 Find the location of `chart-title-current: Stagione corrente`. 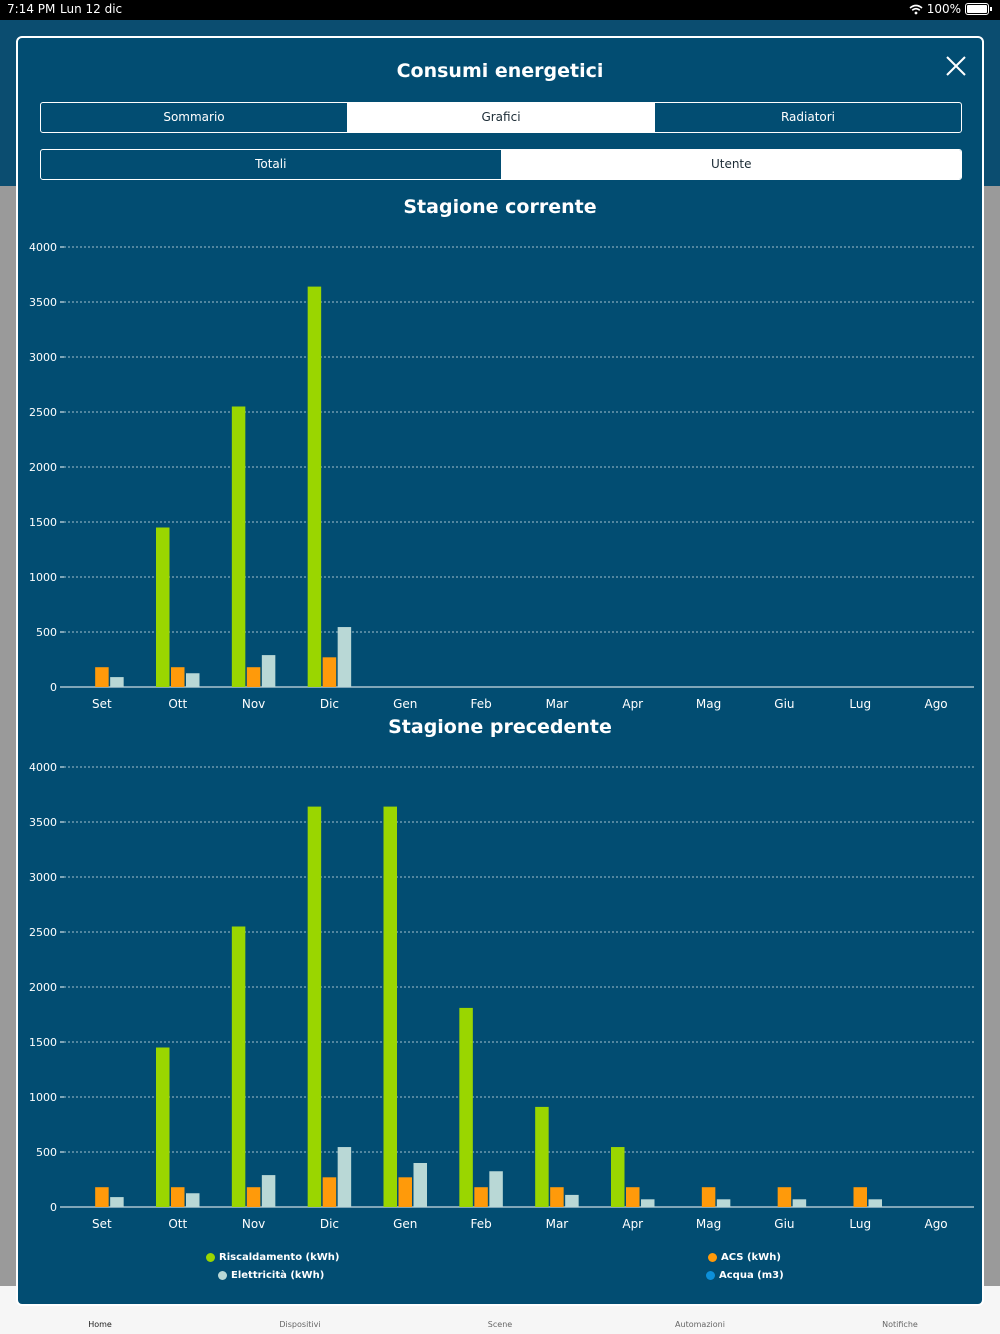

chart-title-current: Stagione corrente is located at coordinates (500, 207).